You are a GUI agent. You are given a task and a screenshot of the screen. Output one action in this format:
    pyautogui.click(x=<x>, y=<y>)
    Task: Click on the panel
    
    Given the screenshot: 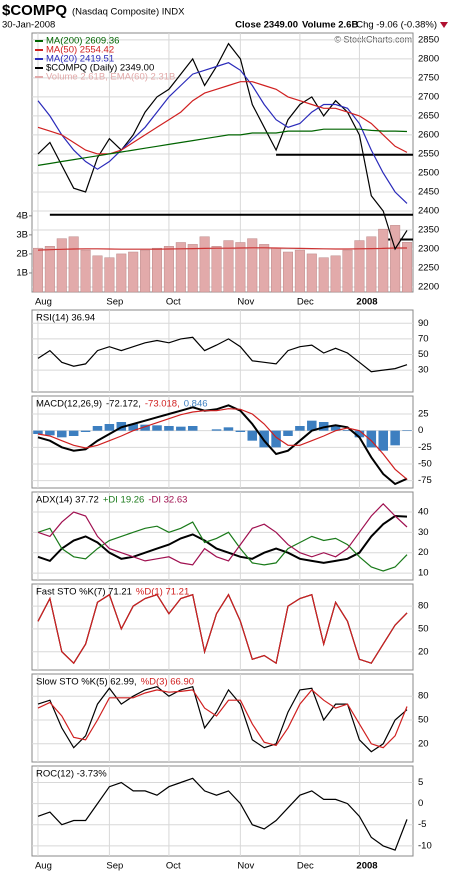 What is the action you would take?
    pyautogui.click(x=222, y=811)
    